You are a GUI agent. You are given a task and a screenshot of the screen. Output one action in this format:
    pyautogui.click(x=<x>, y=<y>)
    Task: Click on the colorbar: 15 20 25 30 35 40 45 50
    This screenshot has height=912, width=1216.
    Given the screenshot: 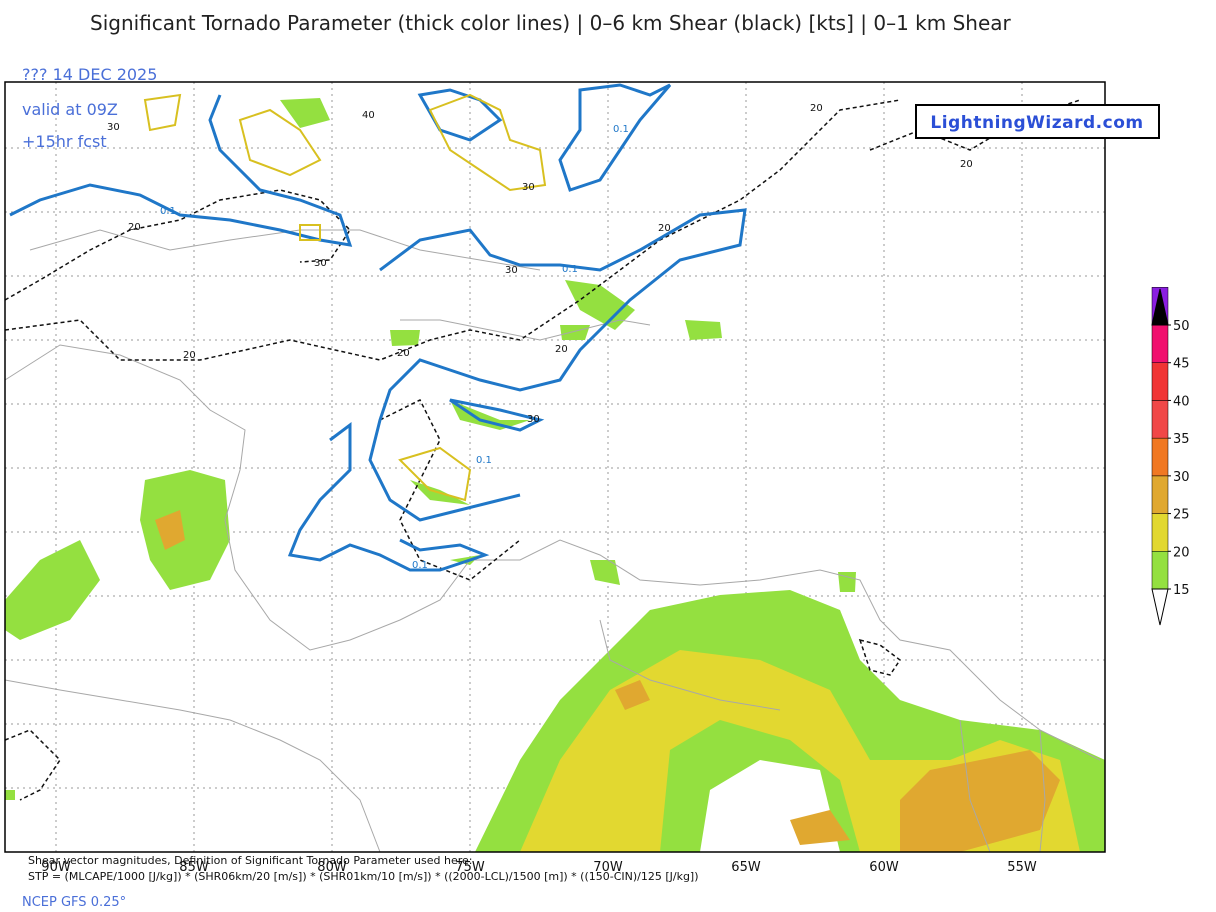 What is the action you would take?
    pyautogui.click(x=1170, y=456)
    